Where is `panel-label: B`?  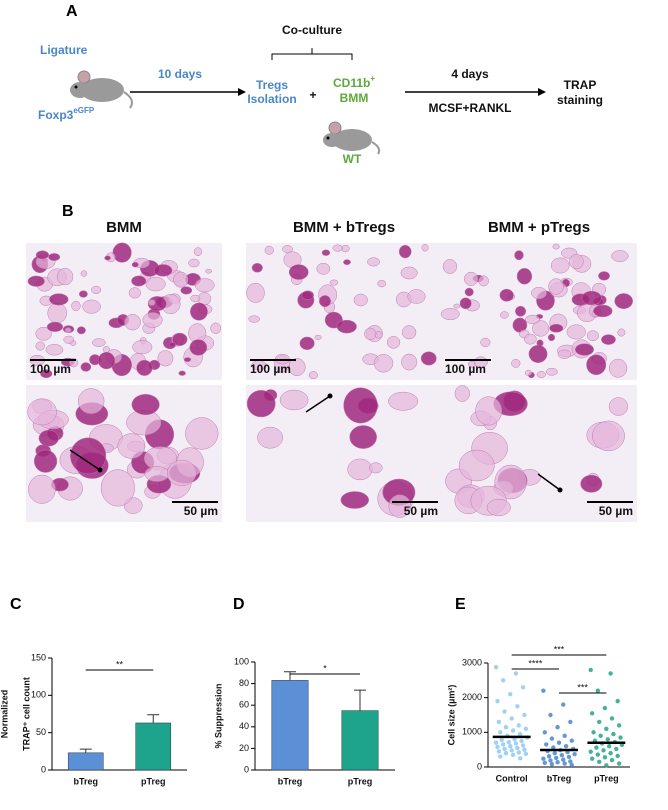 panel-label: B is located at coordinates (68, 211).